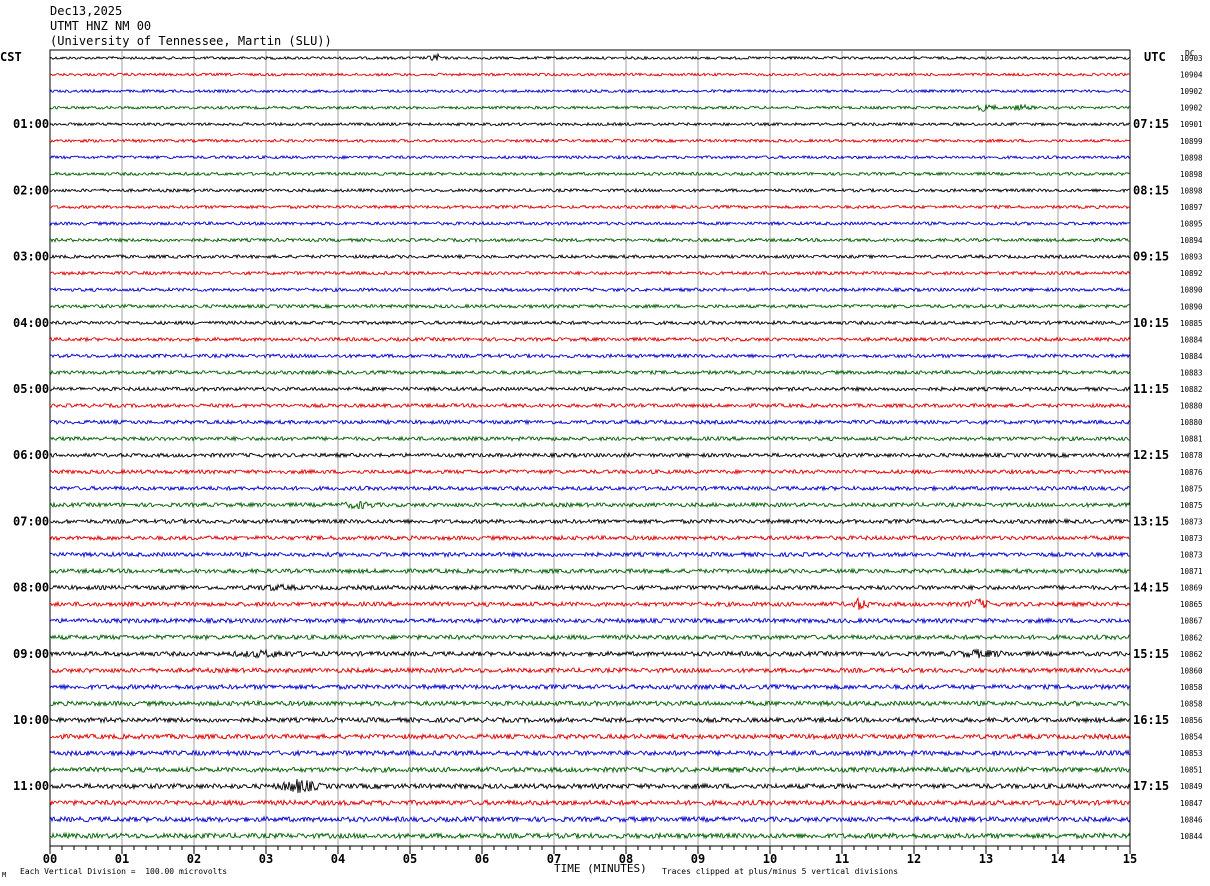 The width and height of the screenshot is (1210, 886). Describe the element at coordinates (1191, 588) in the screenshot. I see `dc-value-label: 10869` at that location.